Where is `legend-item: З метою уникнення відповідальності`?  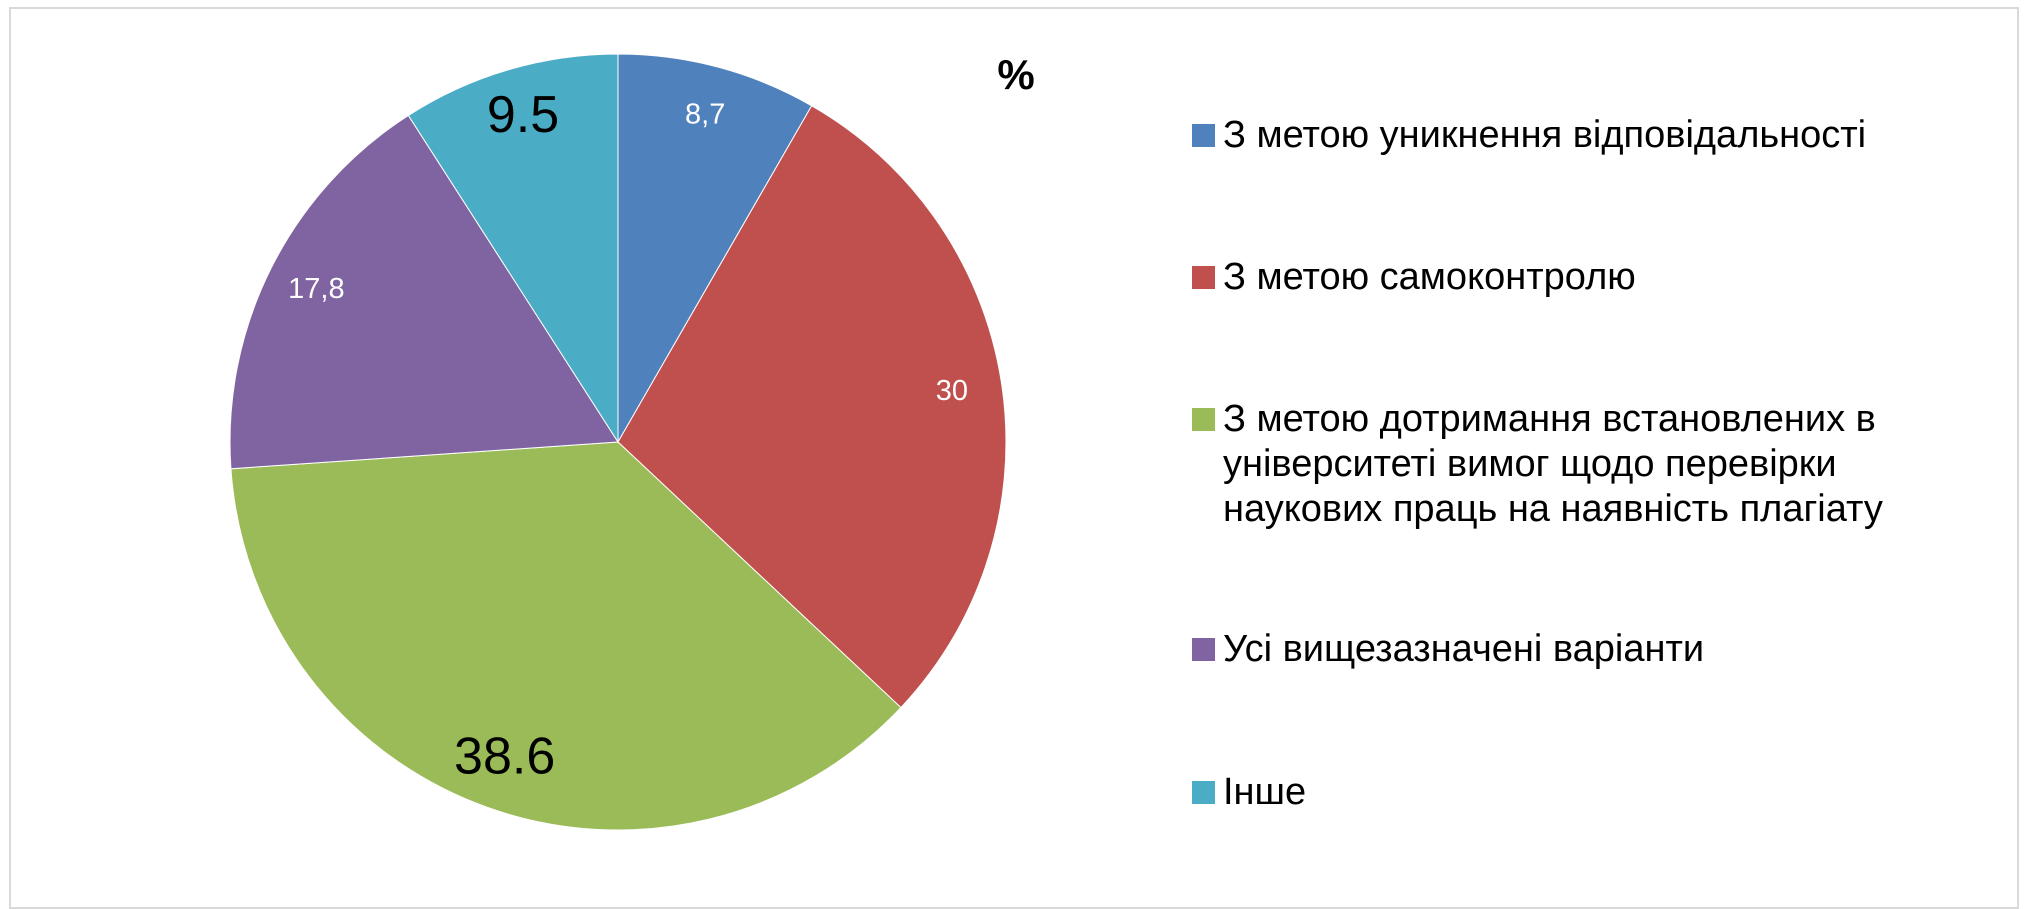
legend-item: З метою уникнення відповідальності is located at coordinates (1587, 135).